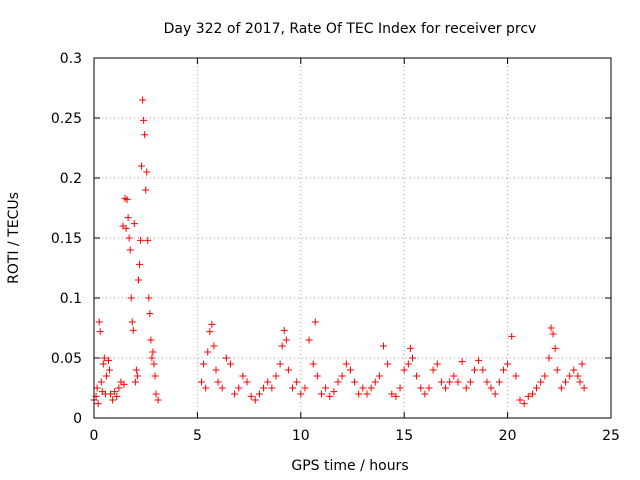 This screenshot has height=480, width=640. What do you see at coordinates (508, 436) in the screenshot?
I see `x-tick-label: 20` at bounding box center [508, 436].